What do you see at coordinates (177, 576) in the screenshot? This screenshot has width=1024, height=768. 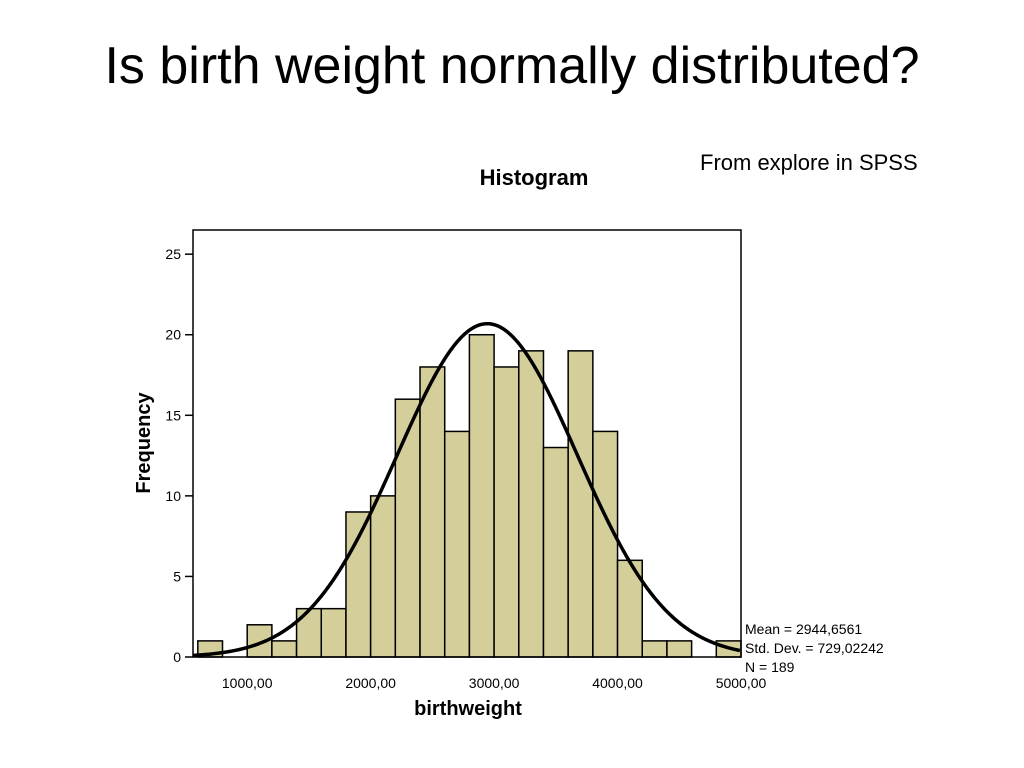 I see `y-tick-label-1: 5` at bounding box center [177, 576].